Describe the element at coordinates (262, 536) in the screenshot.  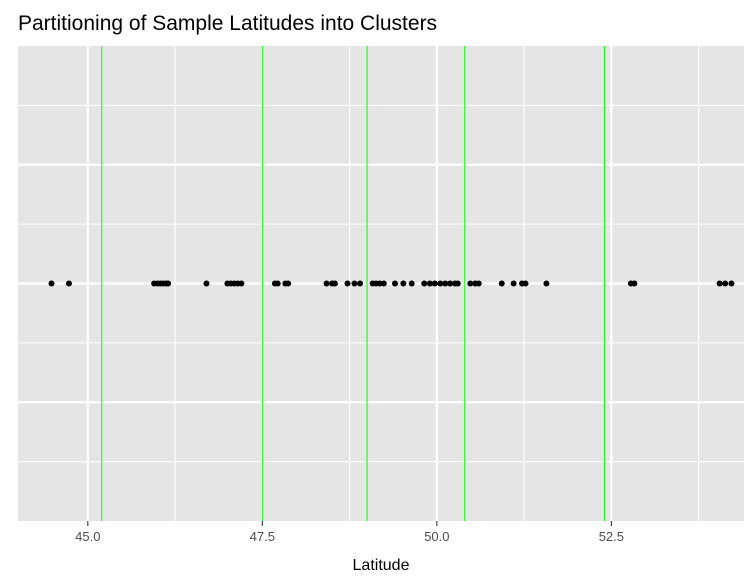
I see `x-tick-label: 47.5` at that location.